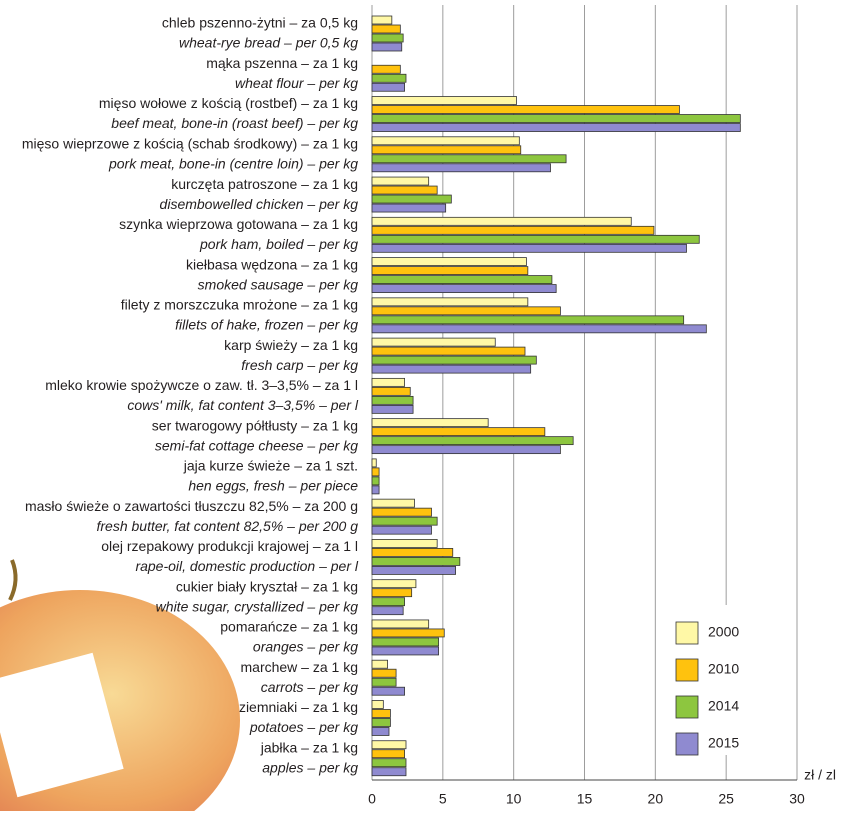 The image size is (851, 816). Describe the element at coordinates (243, 405) in the screenshot. I see `category-label-en: cows' milk, fat content 3–3,5% – per l` at that location.